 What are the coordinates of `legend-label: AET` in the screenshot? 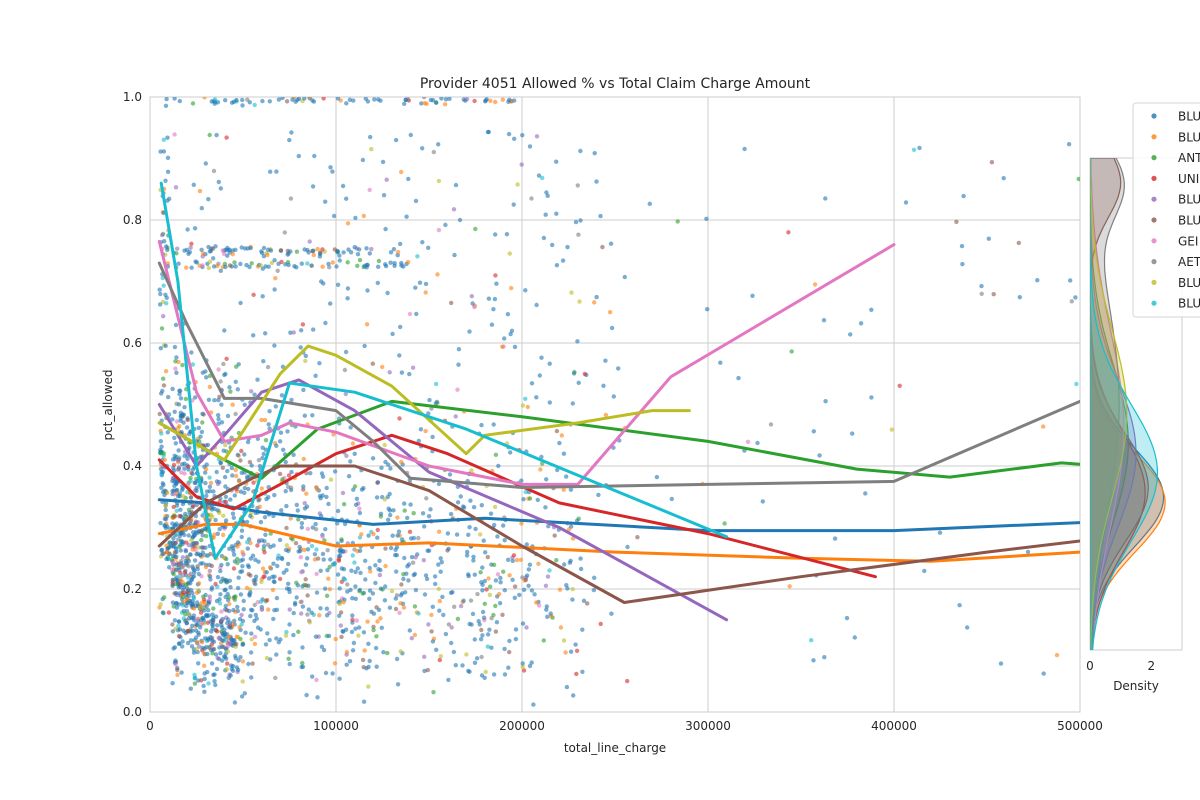 It's located at (1189, 262).